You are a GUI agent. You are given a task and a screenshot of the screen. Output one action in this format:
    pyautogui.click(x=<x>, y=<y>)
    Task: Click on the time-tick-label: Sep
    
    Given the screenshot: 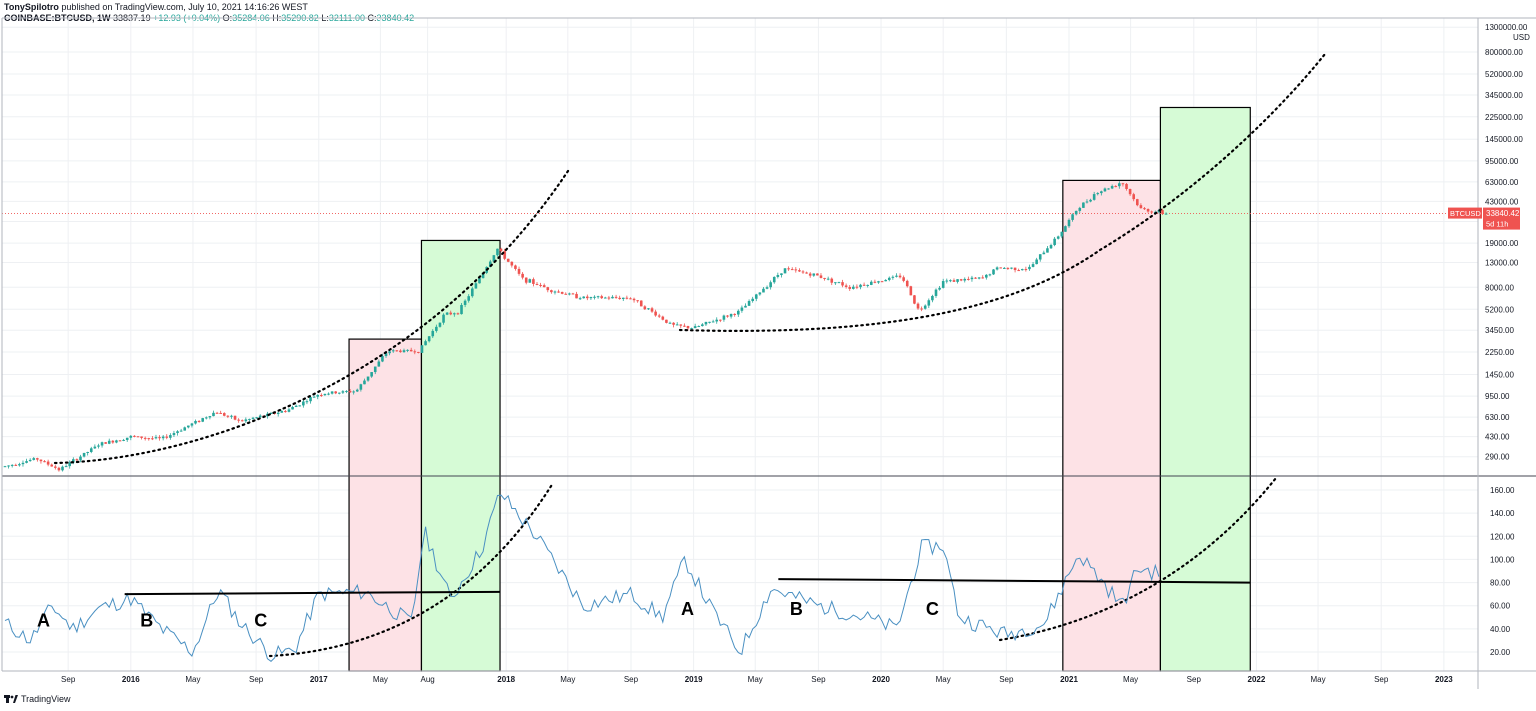 What is the action you would take?
    pyautogui.click(x=1006, y=679)
    